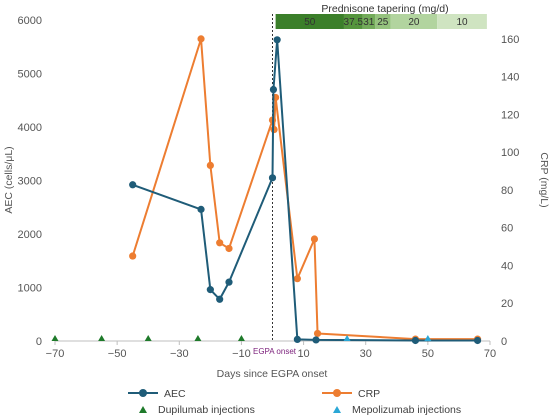 This screenshot has width=550, height=419. I want to click on y-right-tick-label: 140, so click(510, 78).